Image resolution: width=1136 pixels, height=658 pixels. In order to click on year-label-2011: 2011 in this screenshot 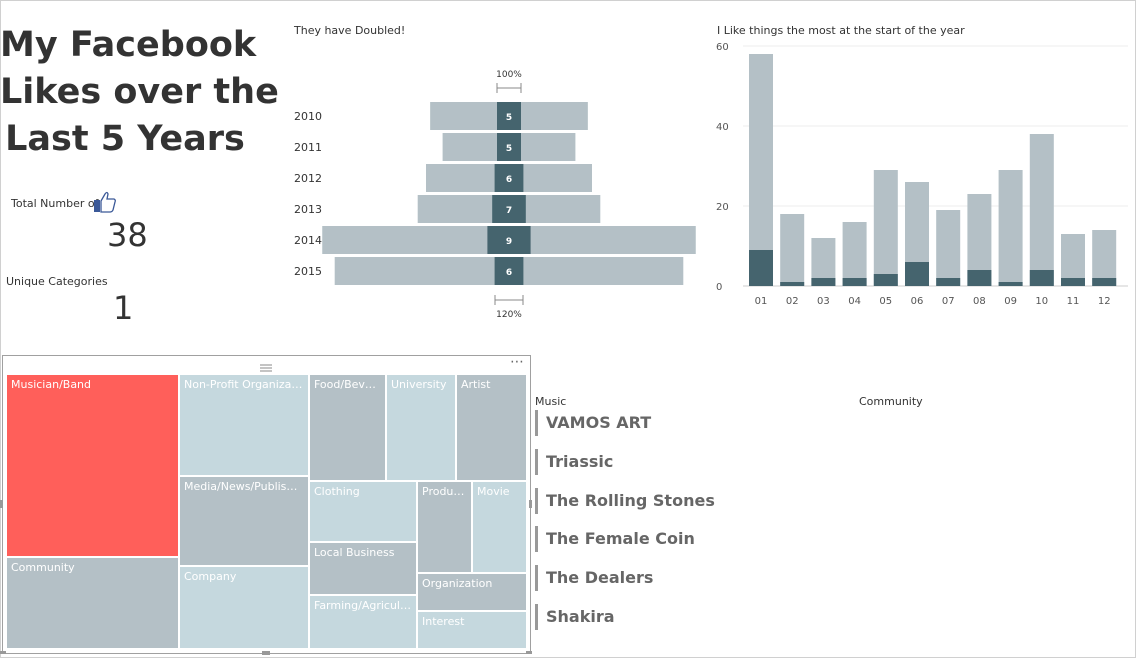, I will do `click(308, 147)`.